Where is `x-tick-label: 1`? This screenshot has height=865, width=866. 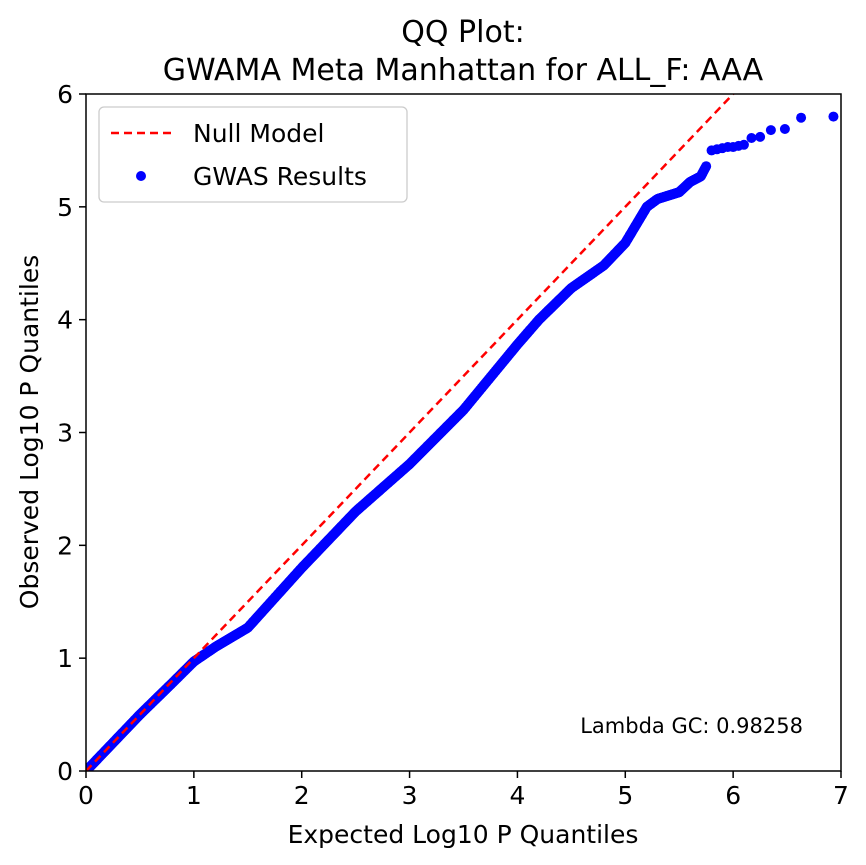
x-tick-label: 1 is located at coordinates (194, 795).